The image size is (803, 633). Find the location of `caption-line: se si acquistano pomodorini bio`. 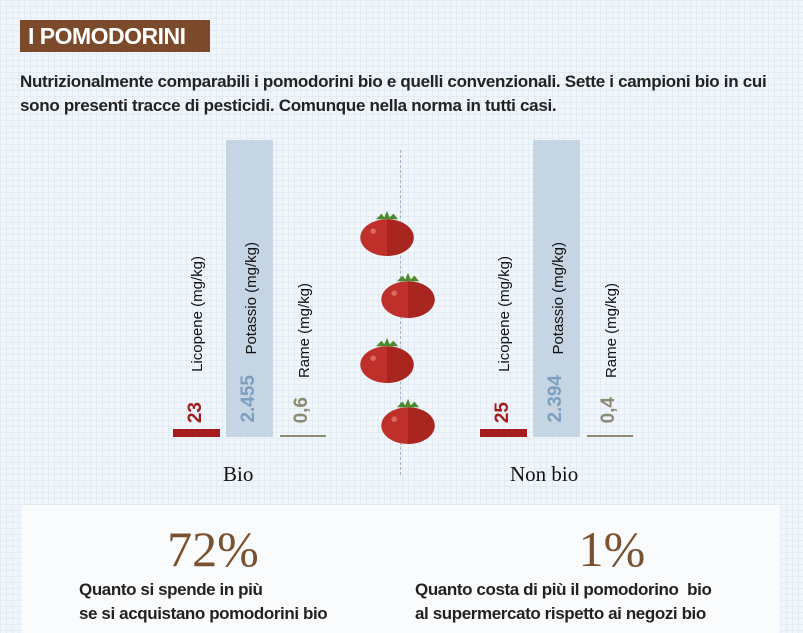

caption-line: se si acquistano pomodorini bio is located at coordinates (203, 613).